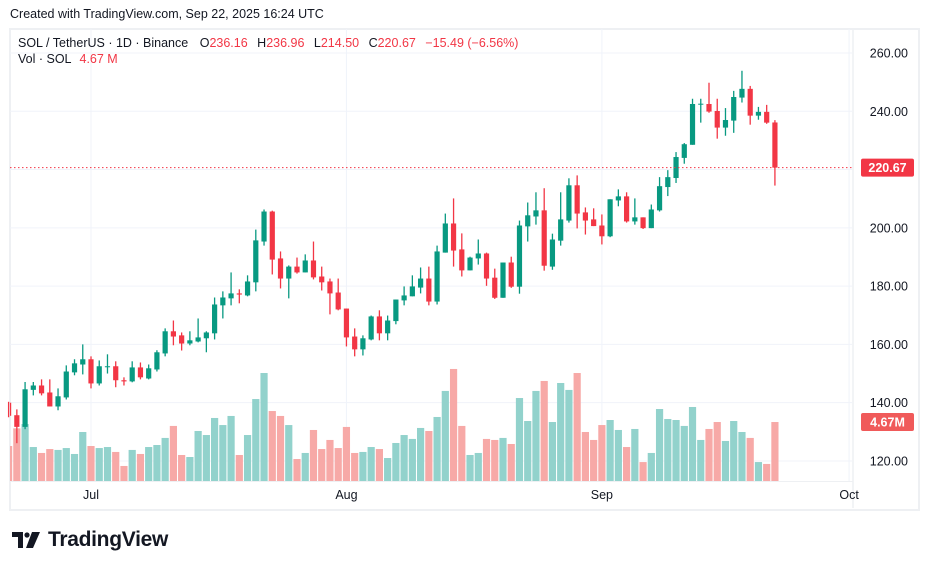 This screenshot has height=569, width=928. Describe the element at coordinates (90, 540) in the screenshot. I see `tradingview-logo: TradingView` at that location.